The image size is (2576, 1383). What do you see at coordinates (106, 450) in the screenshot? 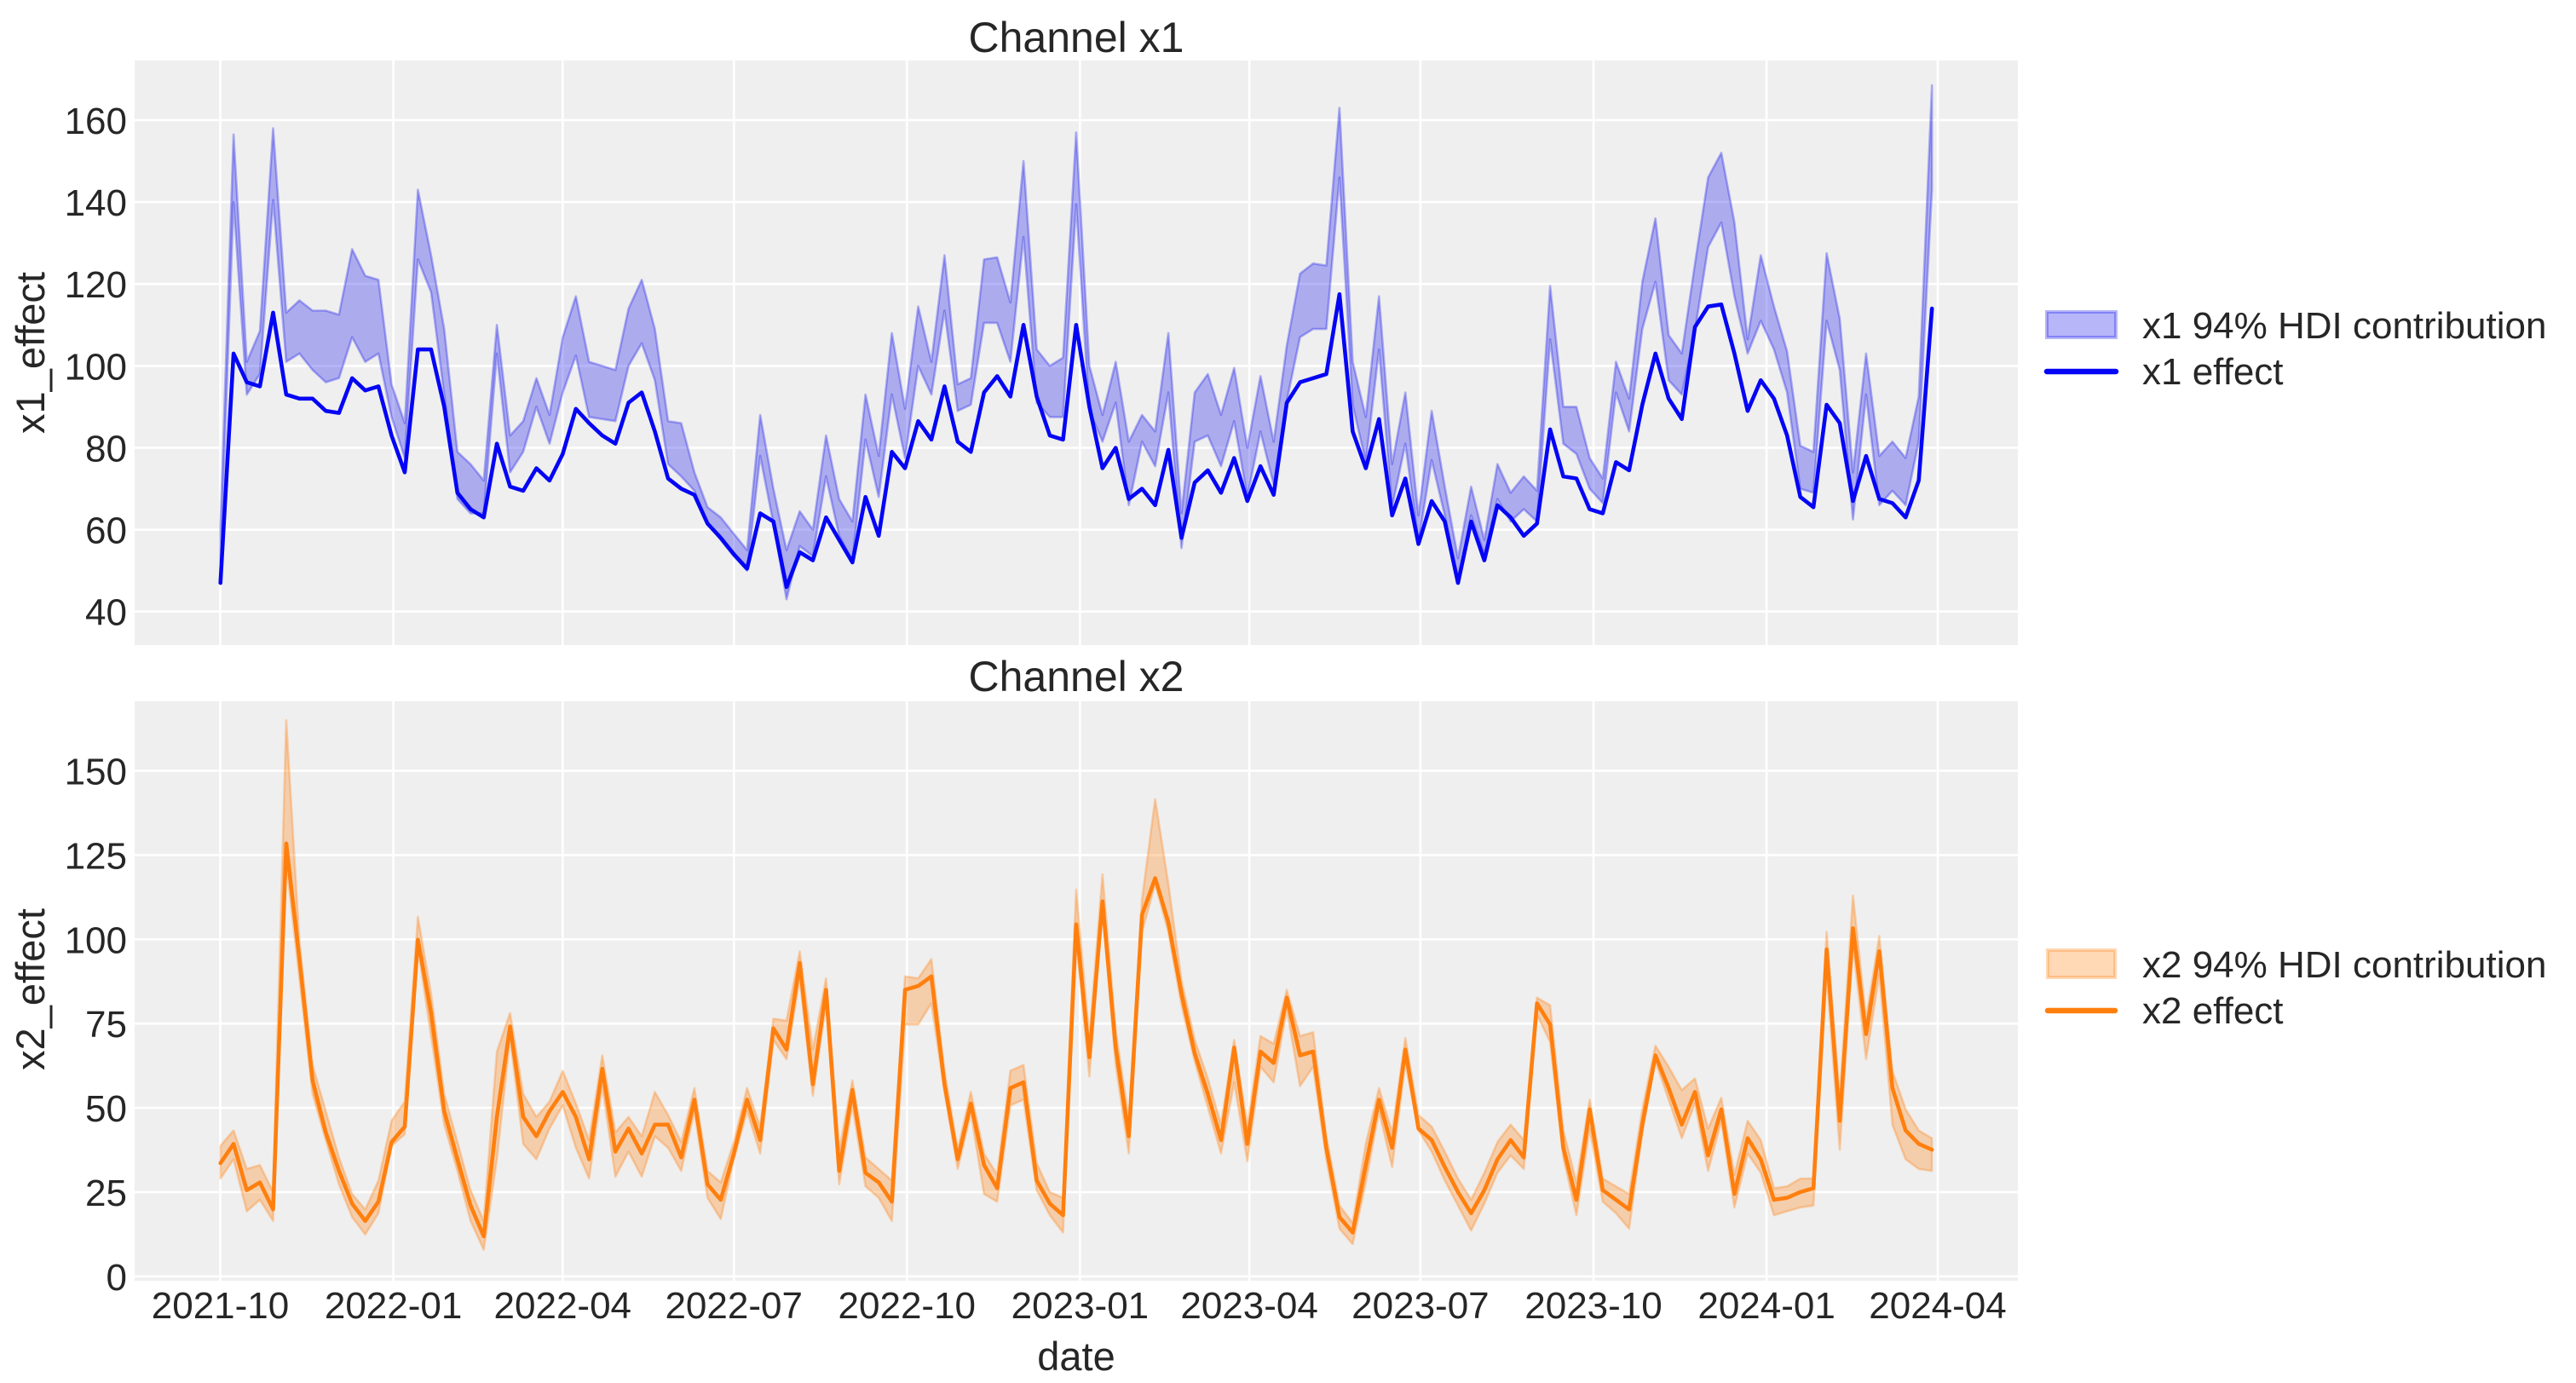
I see `svg-text: 80` at bounding box center [106, 450].